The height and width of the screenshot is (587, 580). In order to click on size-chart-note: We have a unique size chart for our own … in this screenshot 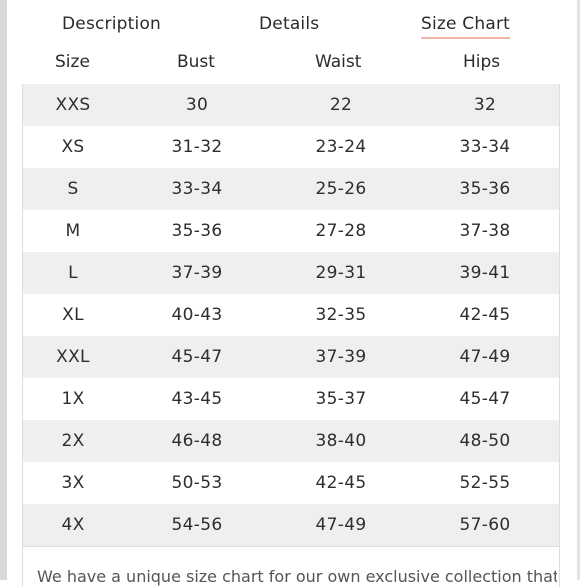, I will do `click(291, 566)`.